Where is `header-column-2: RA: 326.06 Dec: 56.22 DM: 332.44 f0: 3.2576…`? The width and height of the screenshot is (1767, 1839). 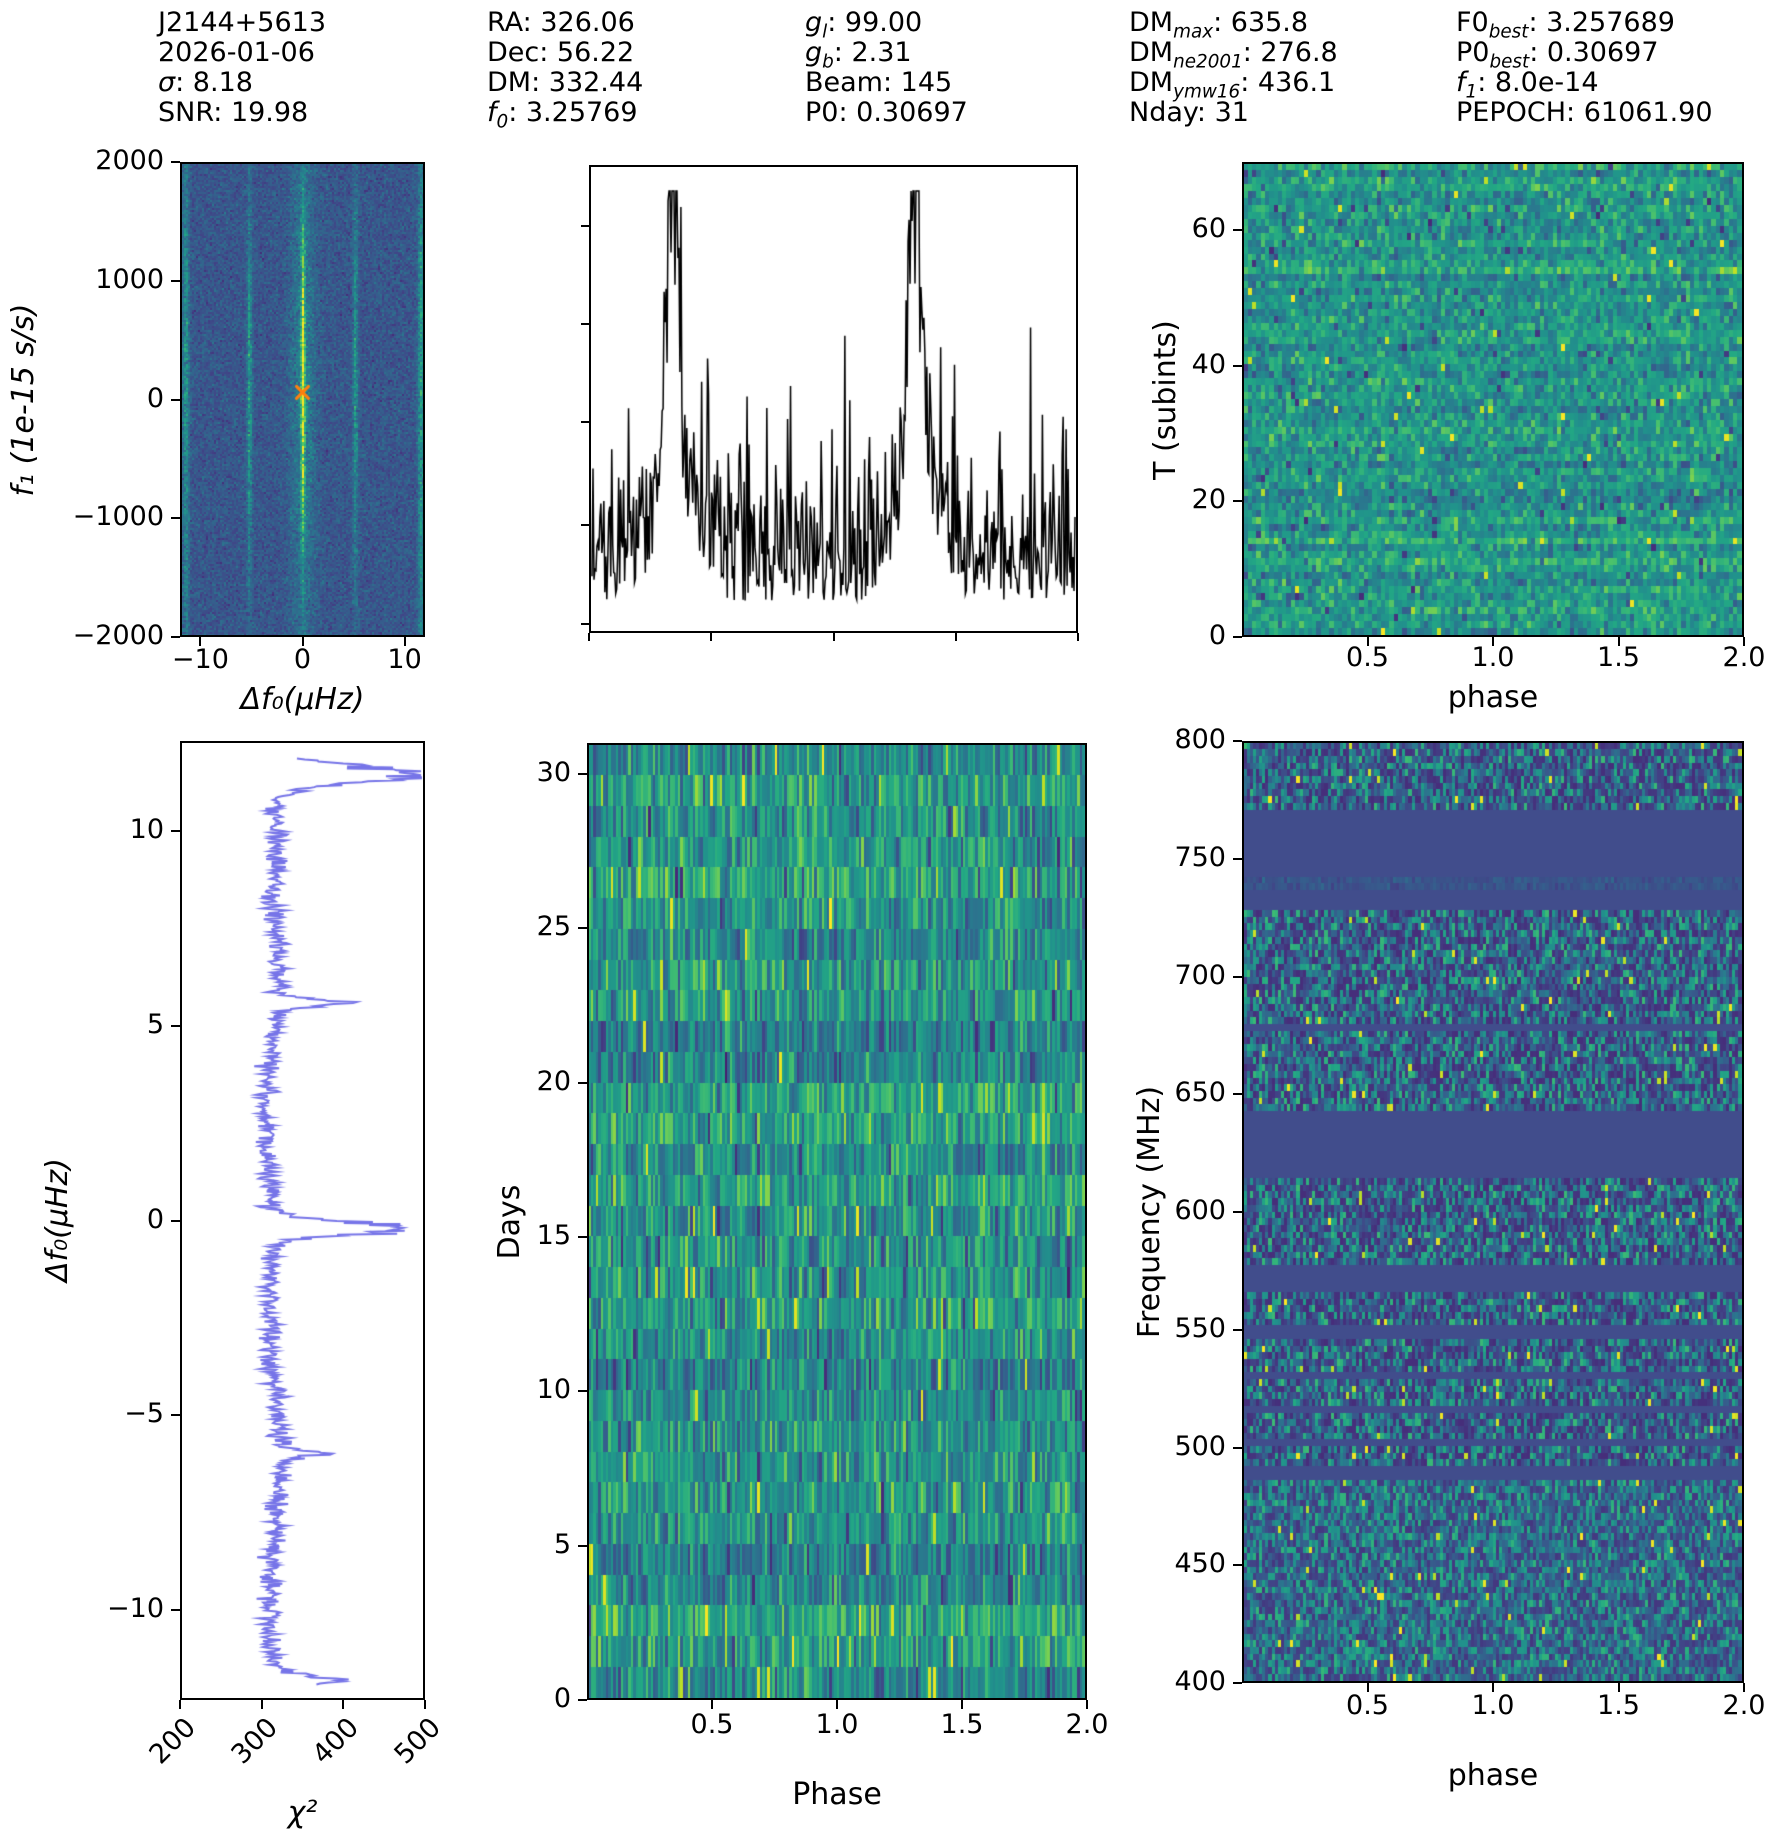
header-column-2: RA: 326.06 Dec: 56.22 DM: 332.44 f0: 3.2576… is located at coordinates (565, 70).